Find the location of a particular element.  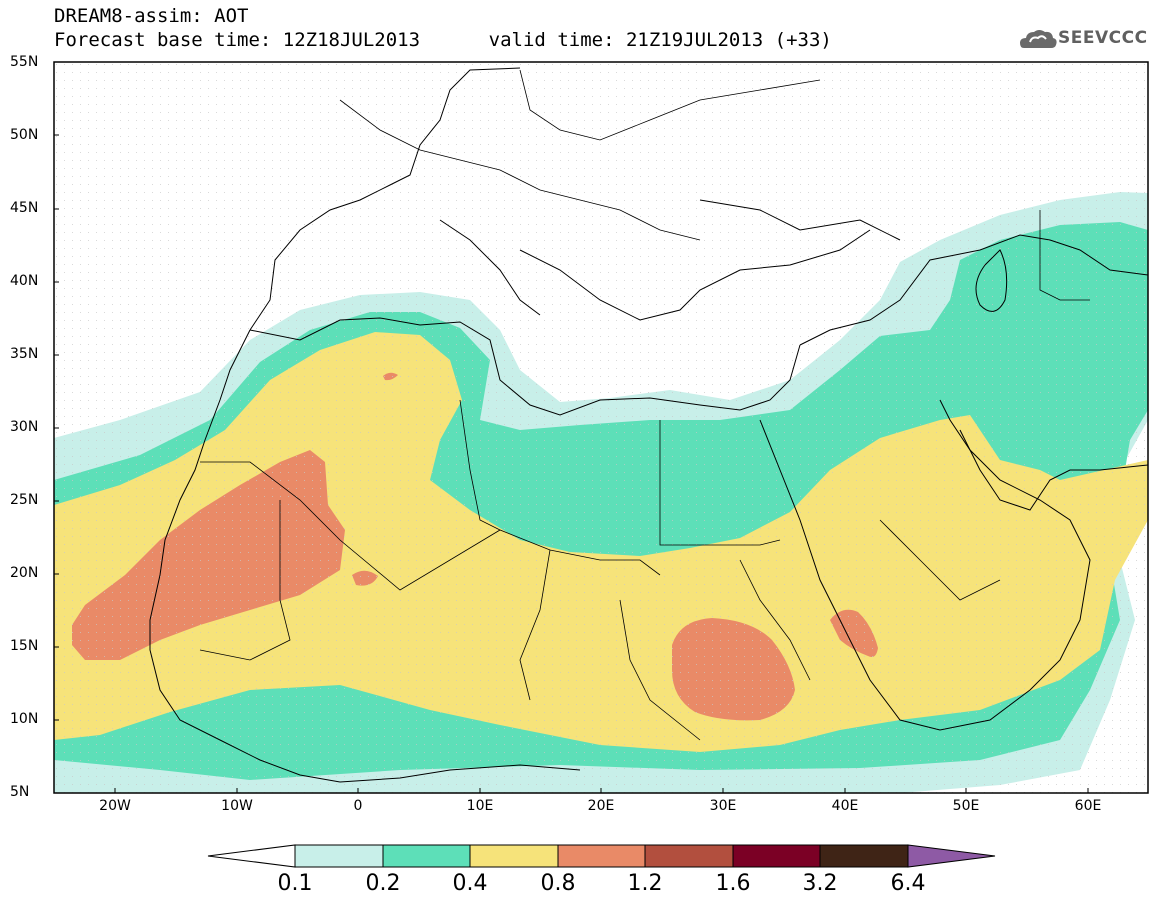

lat-label-20n: 20N is located at coordinates (24, 573).